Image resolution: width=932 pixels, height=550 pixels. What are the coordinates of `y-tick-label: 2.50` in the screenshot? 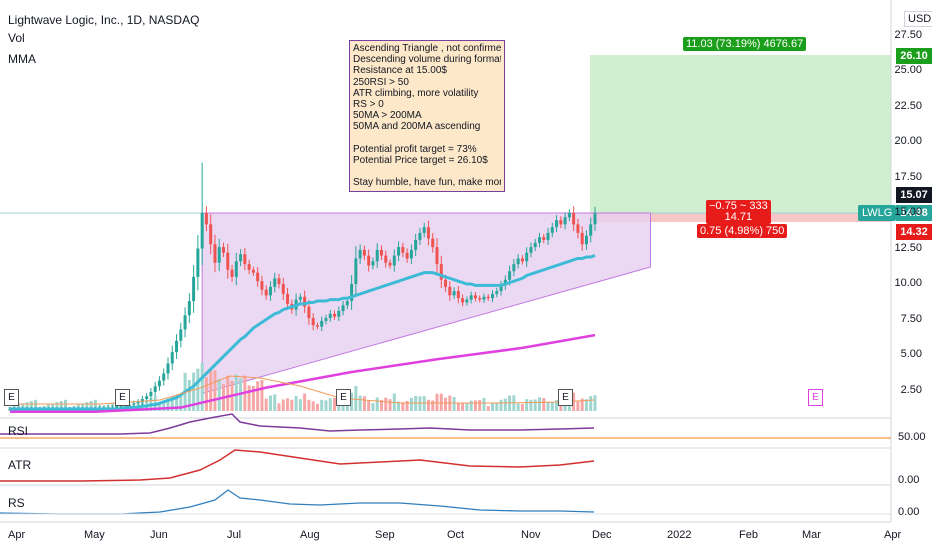 It's located at (911, 389).